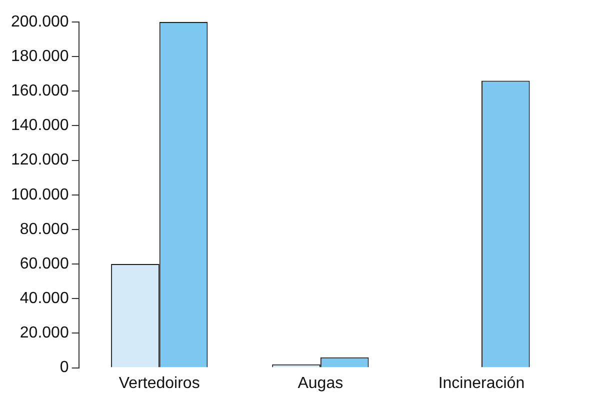 The height and width of the screenshot is (407, 590). What do you see at coordinates (44, 229) in the screenshot?
I see `y-tick-label: 80.000` at bounding box center [44, 229].